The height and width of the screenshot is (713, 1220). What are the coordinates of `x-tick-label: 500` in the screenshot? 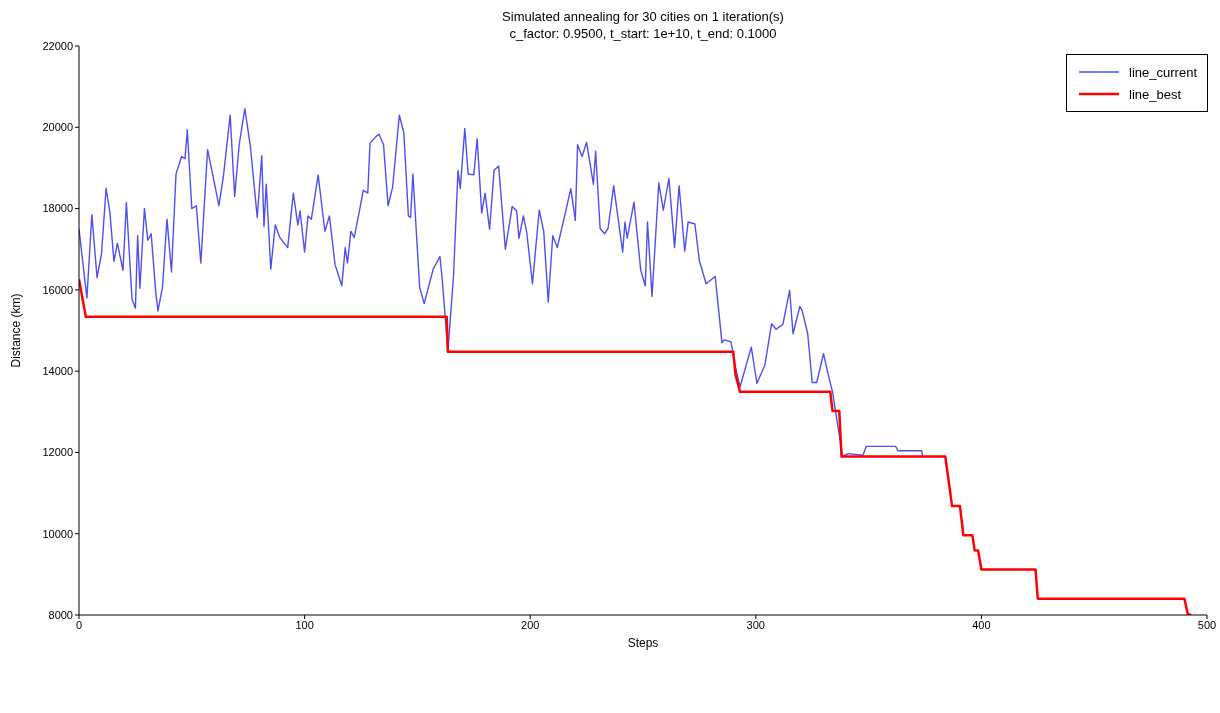 It's located at (1207, 624).